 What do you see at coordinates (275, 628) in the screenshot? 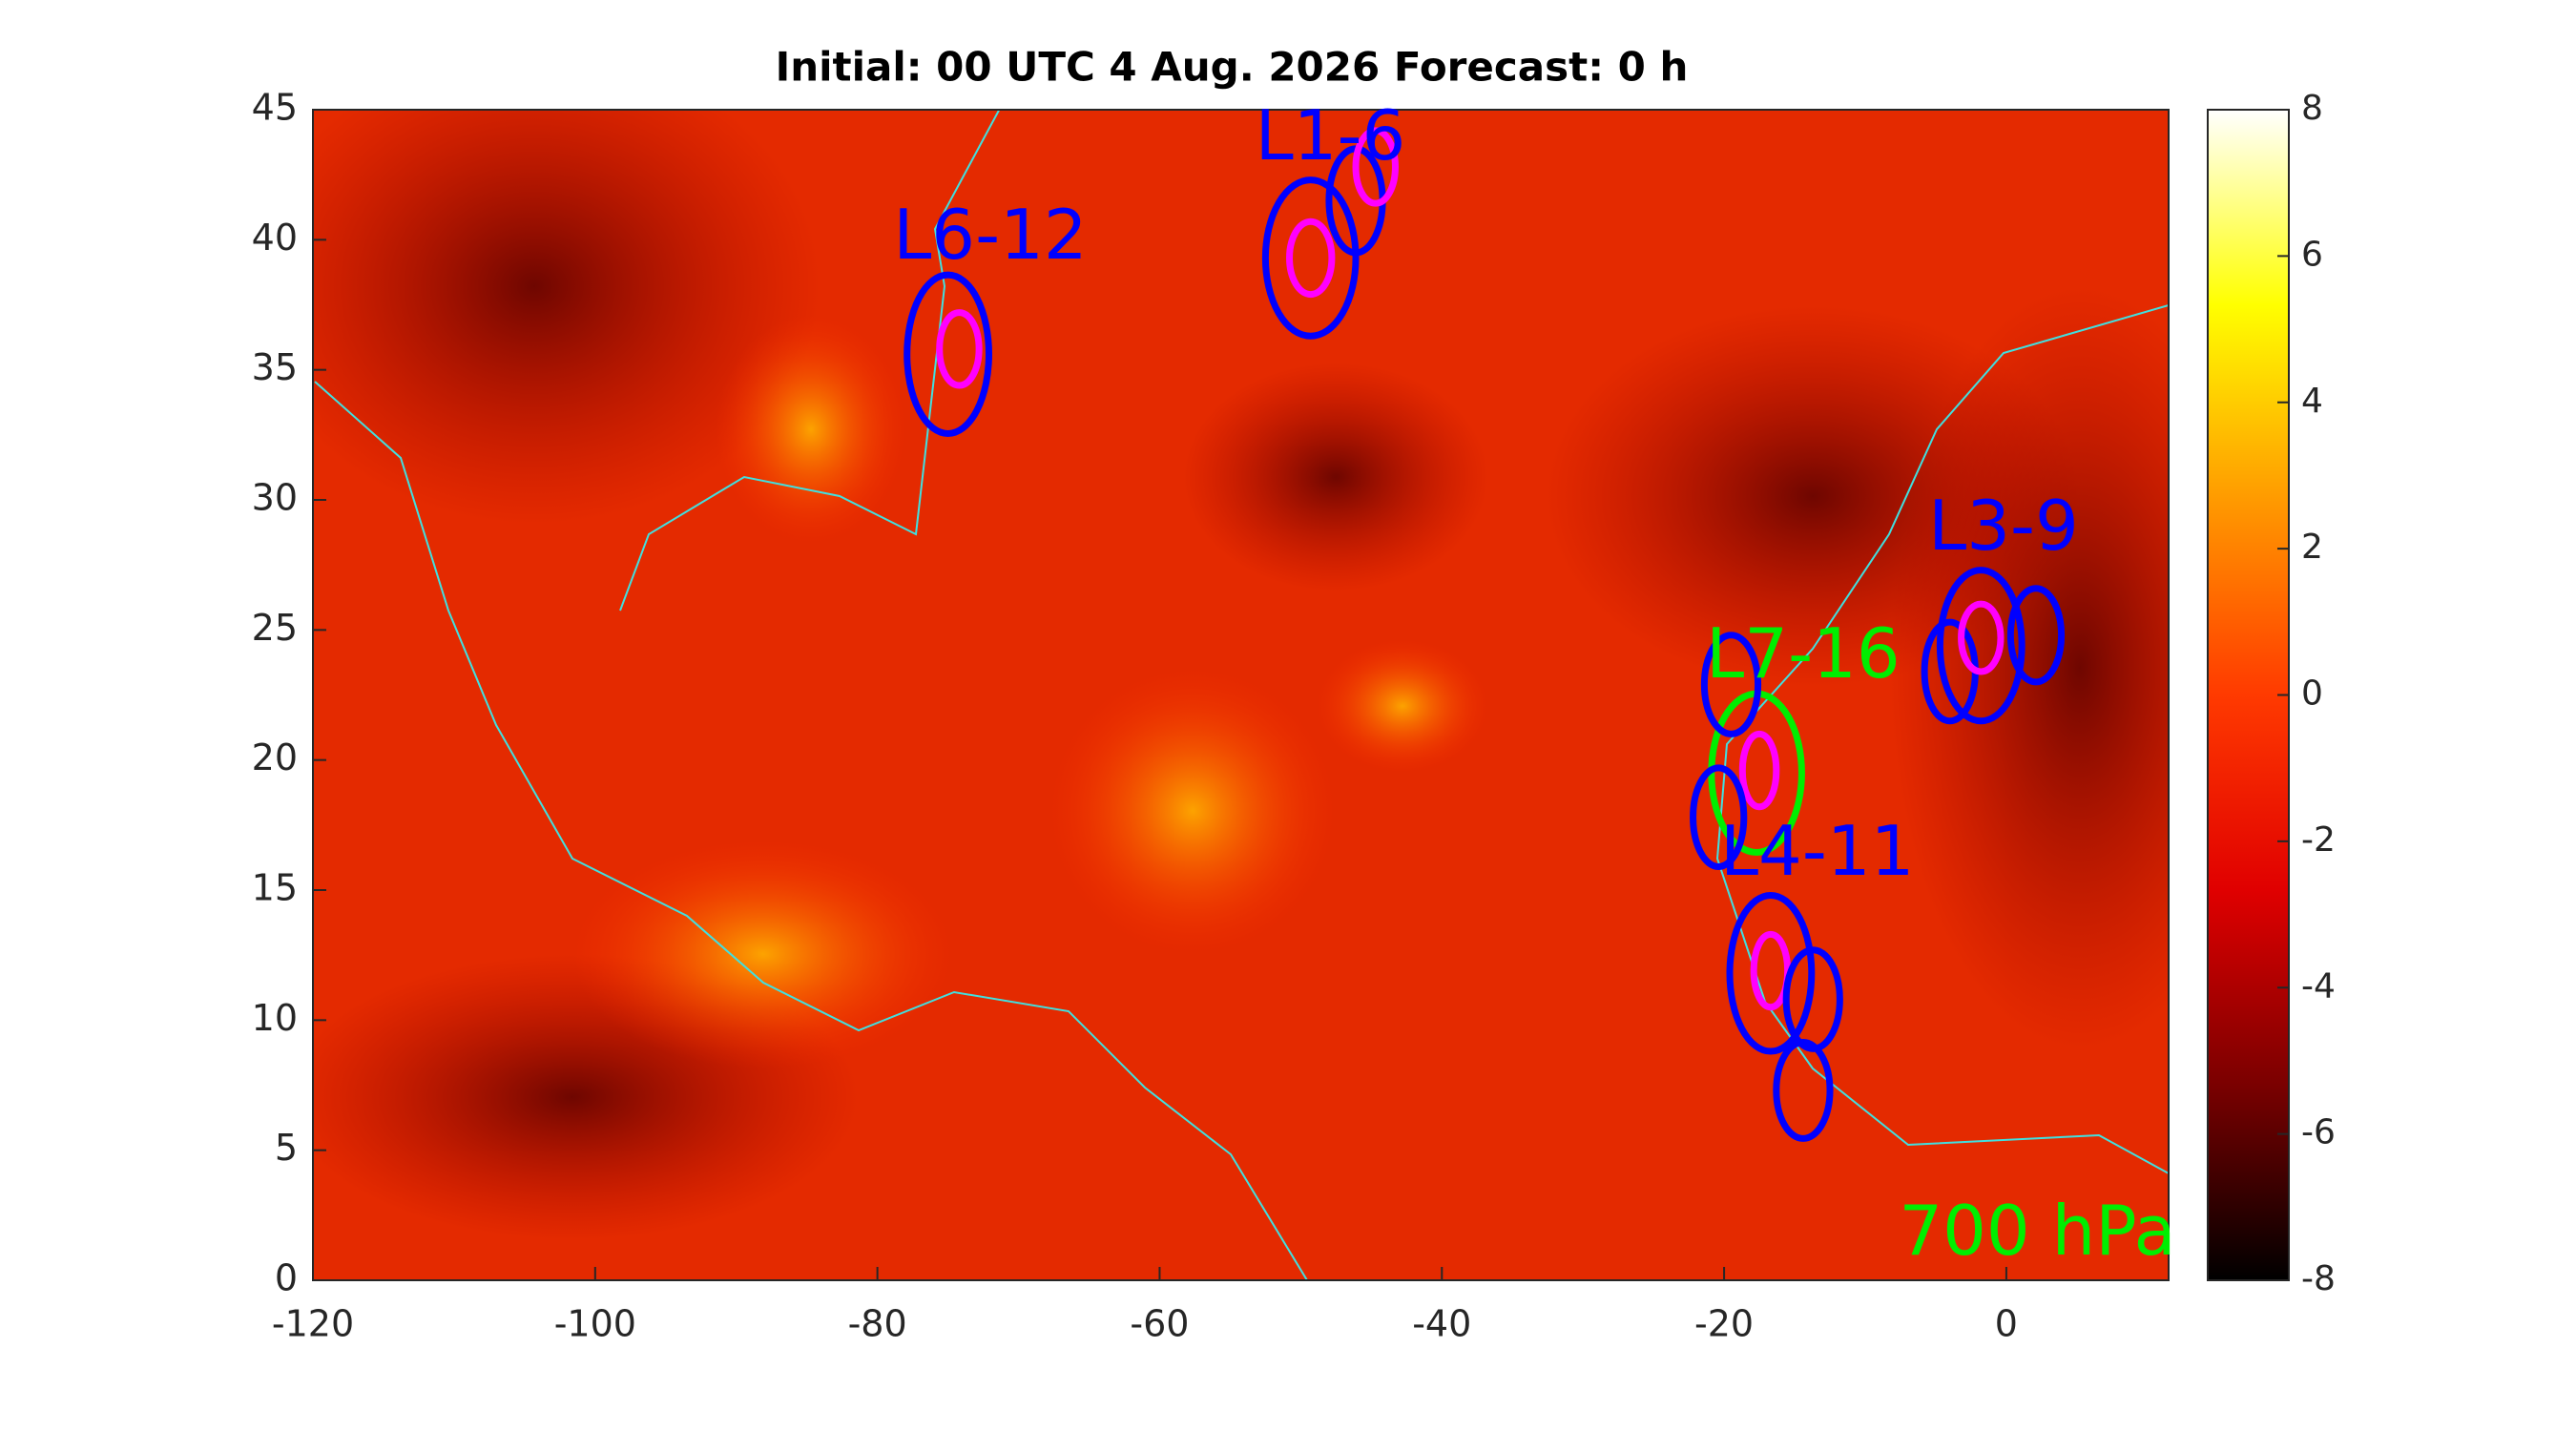
I see `y-tick-label: 25` at bounding box center [275, 628].